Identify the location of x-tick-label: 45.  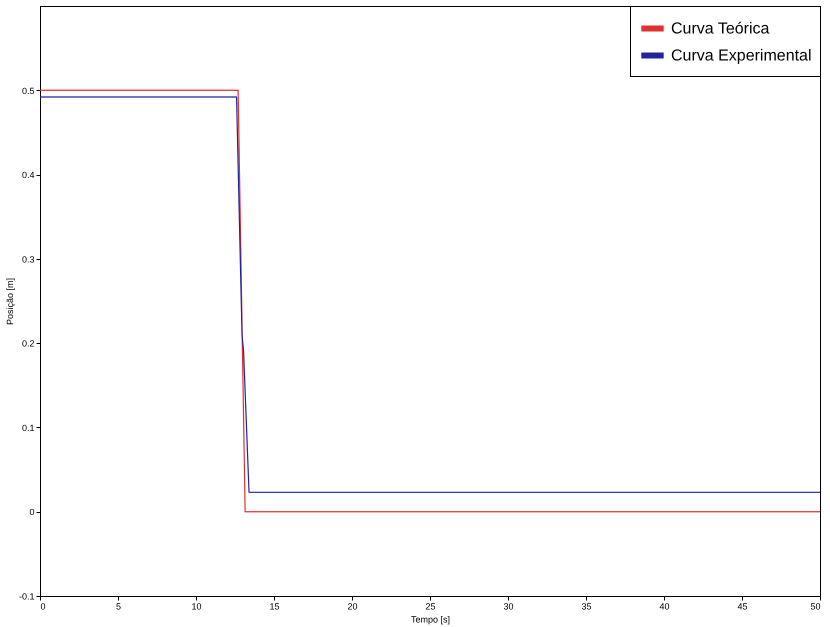
(742, 607).